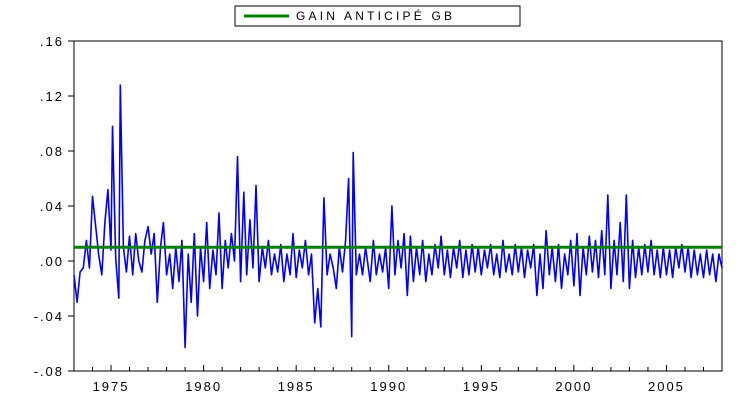 The image size is (750, 404). What do you see at coordinates (573, 386) in the screenshot?
I see `x-tick-label: 2000` at bounding box center [573, 386].